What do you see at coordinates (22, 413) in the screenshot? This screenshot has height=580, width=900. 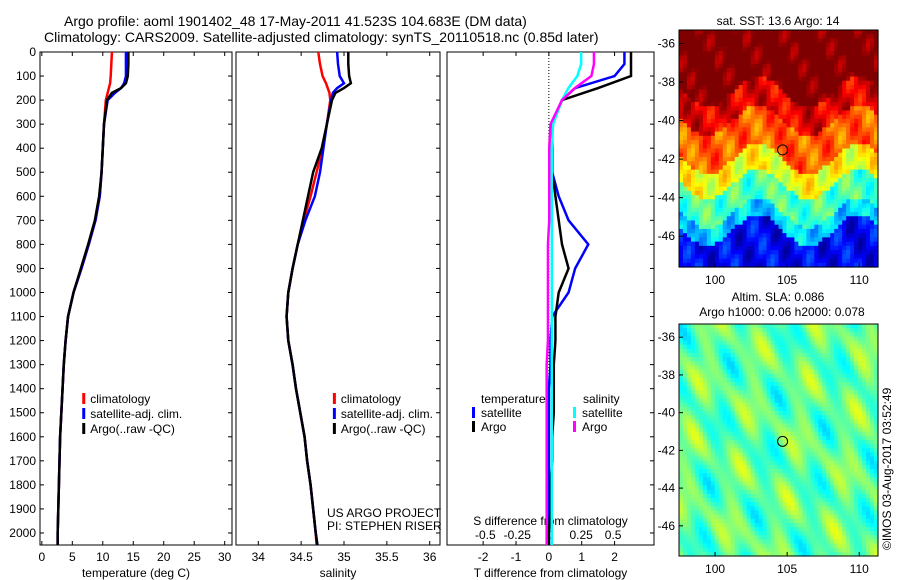 I see `y-tick-label: 1500` at bounding box center [22, 413].